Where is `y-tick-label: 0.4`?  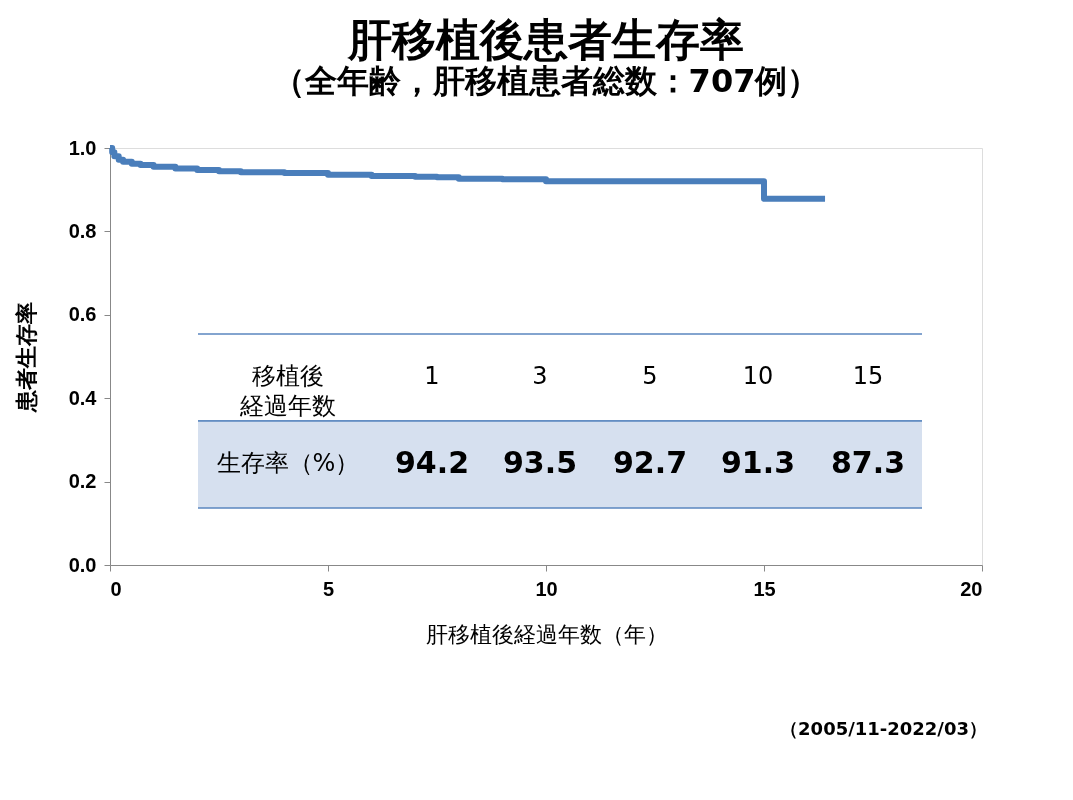 y-tick-label: 0.4 is located at coordinates (83, 397).